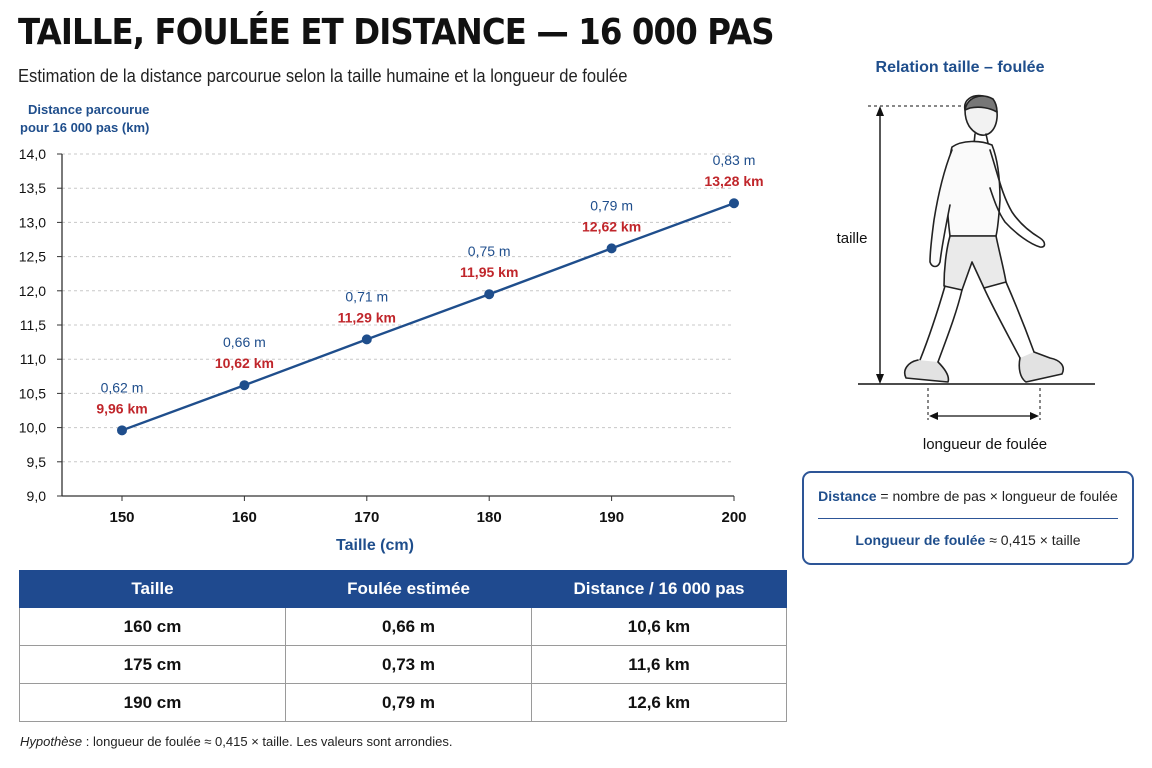 This screenshot has height=768, width=1152. What do you see at coordinates (611, 226) in the screenshot?
I see `data-label-distance: 12,62 km` at bounding box center [611, 226].